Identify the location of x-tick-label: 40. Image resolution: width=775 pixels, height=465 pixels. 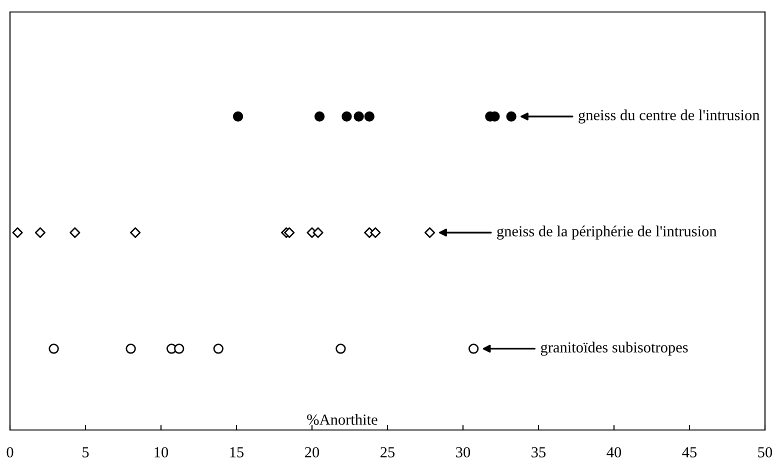
(614, 452).